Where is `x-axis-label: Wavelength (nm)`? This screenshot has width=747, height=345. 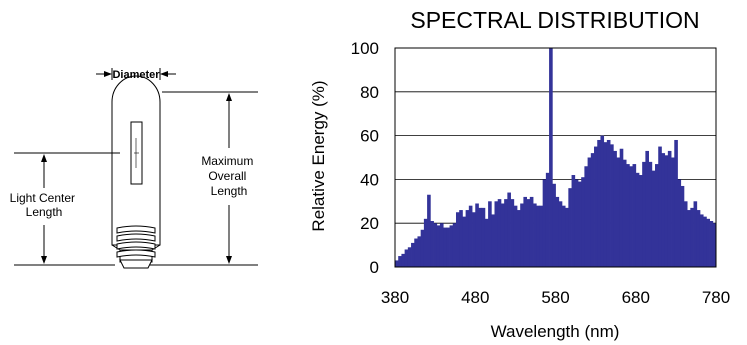
x-axis-label: Wavelength (nm) is located at coordinates (555, 331).